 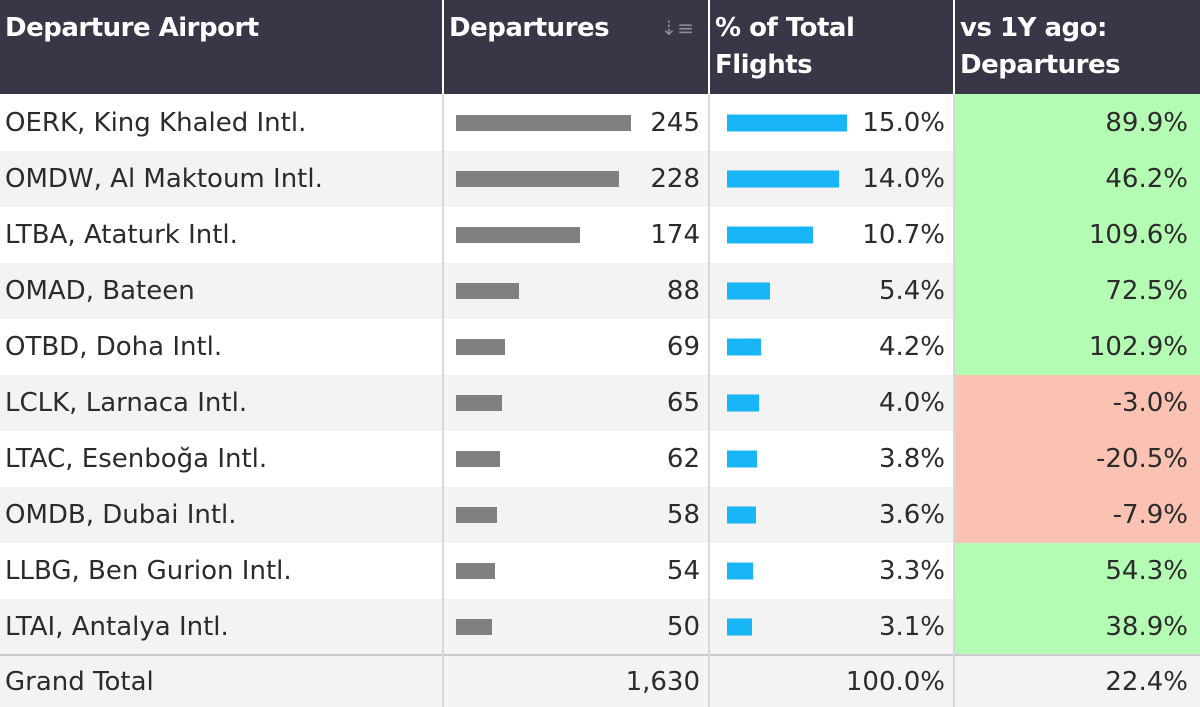 I want to click on departures-cell: 228, so click(x=576, y=179).